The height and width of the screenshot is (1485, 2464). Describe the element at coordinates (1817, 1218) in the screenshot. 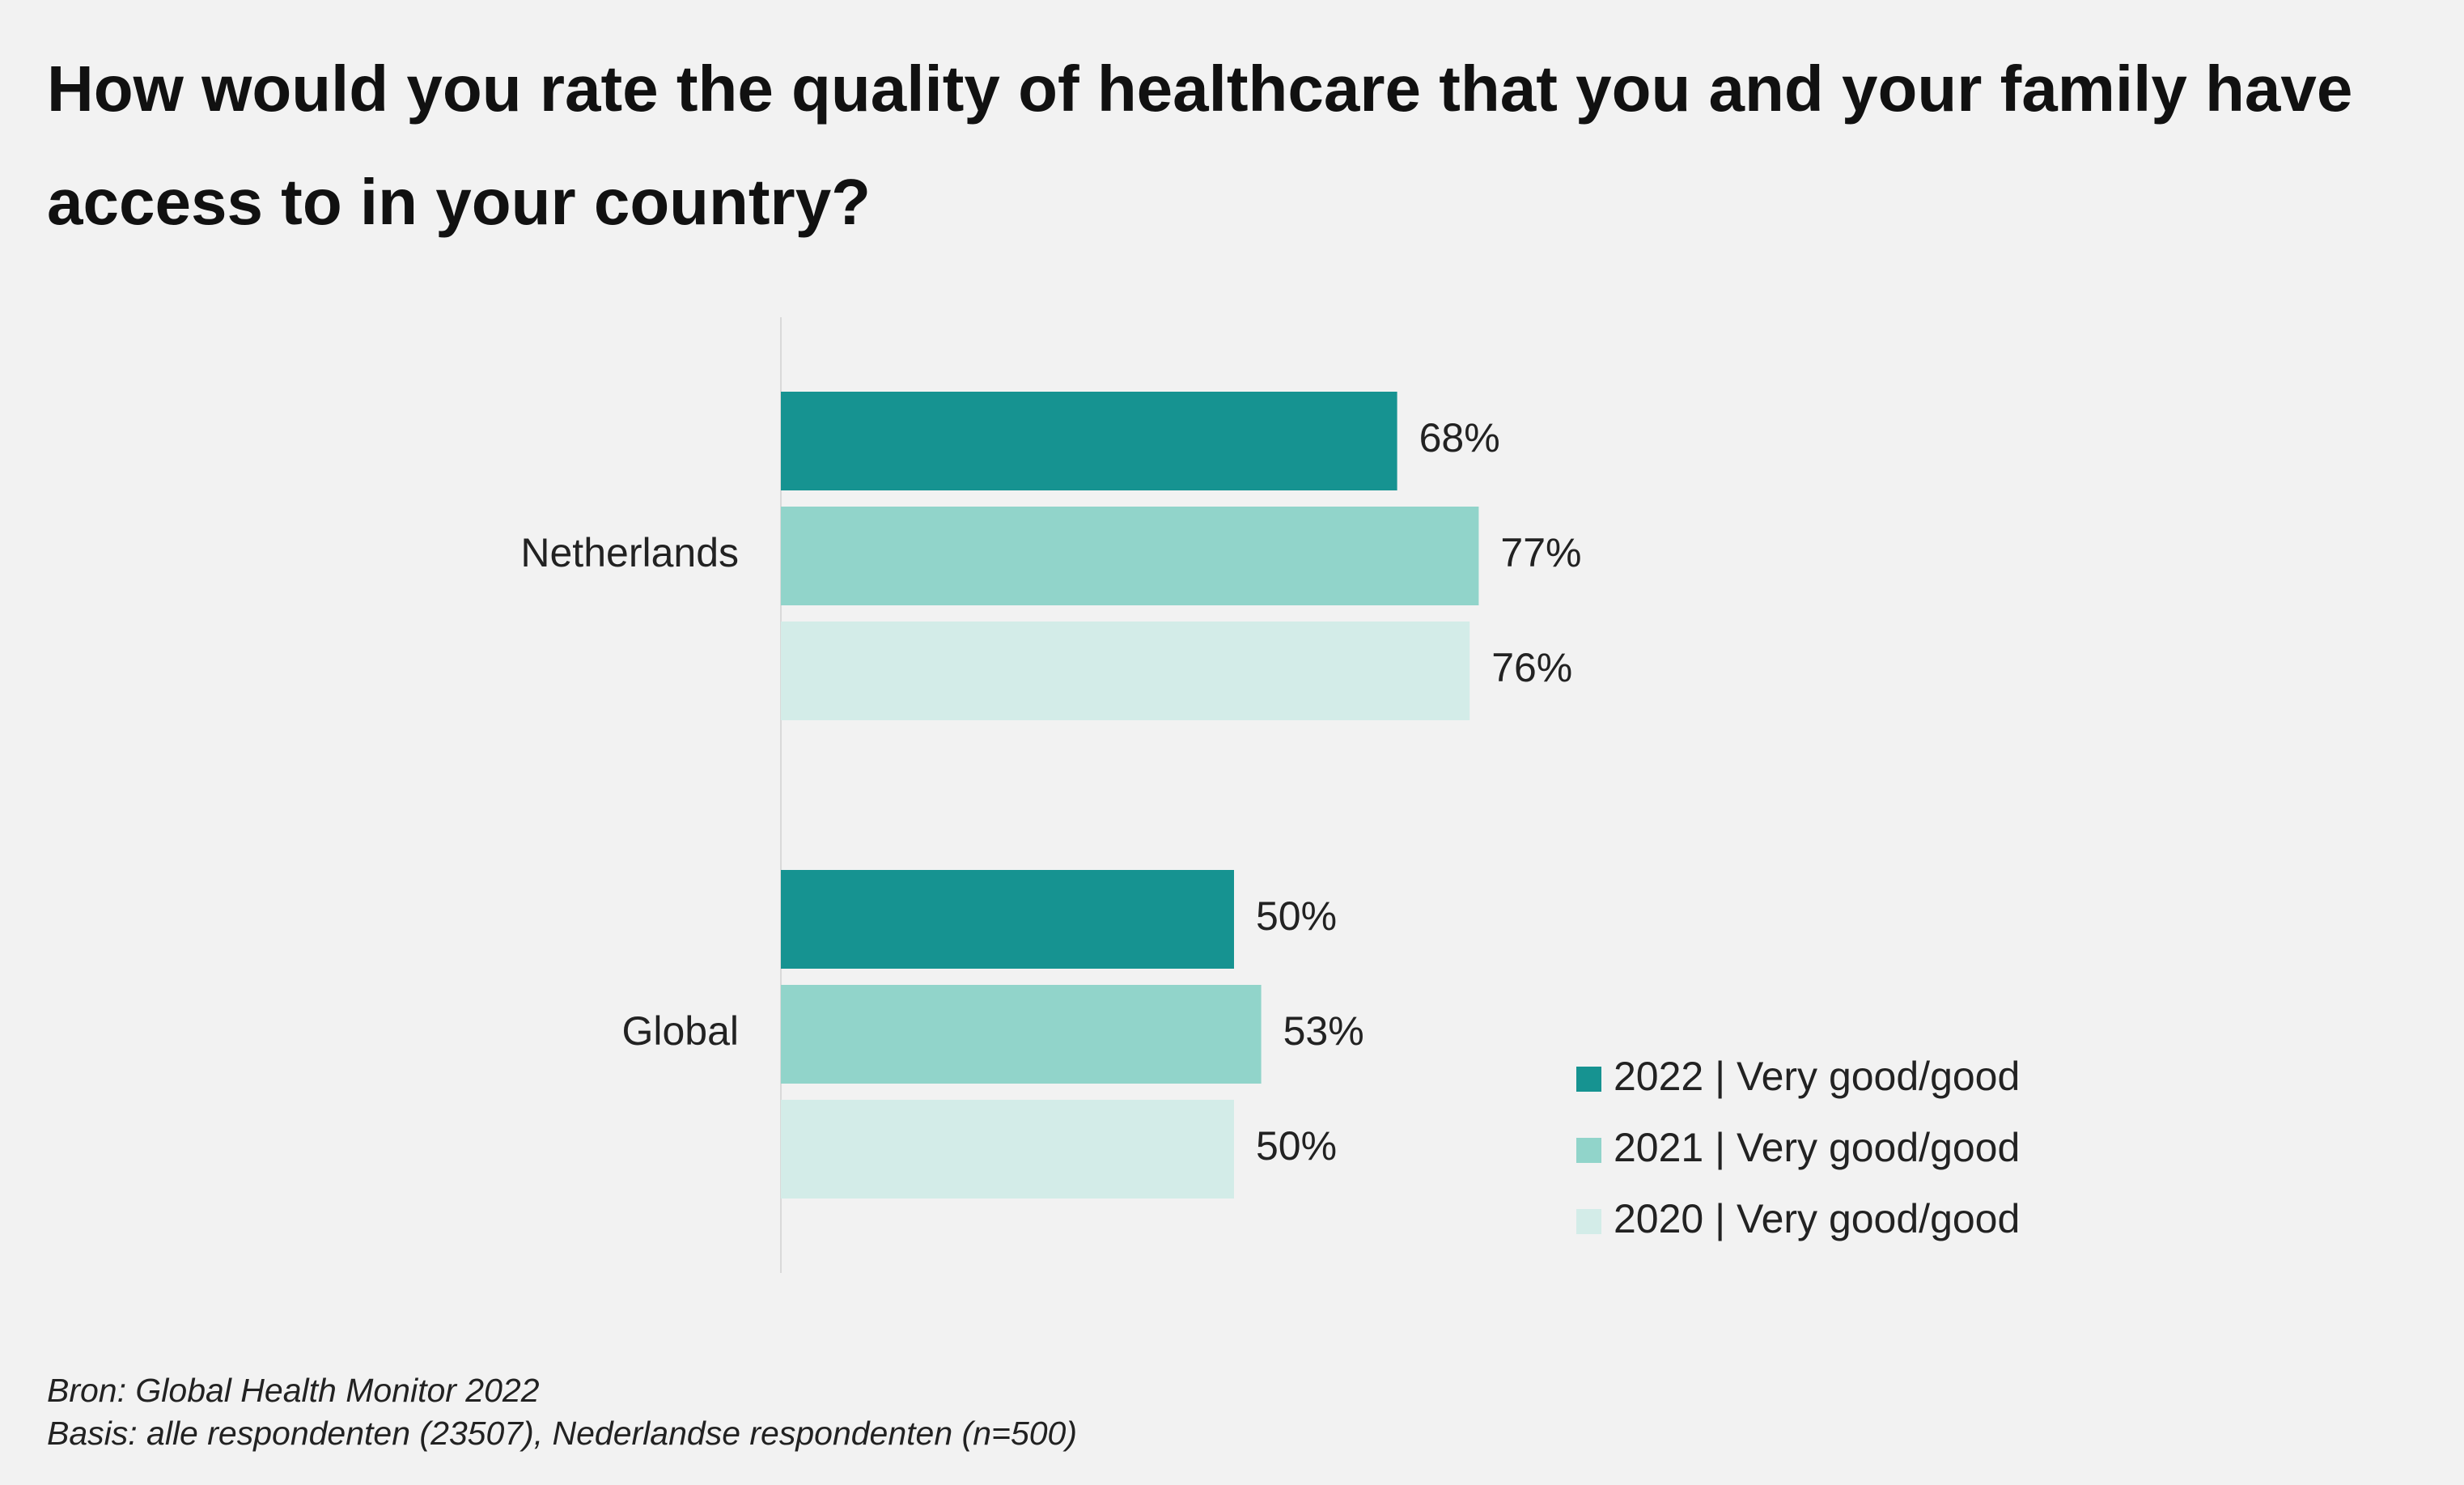

I see `legend-label: 2020 | Very good/good` at that location.